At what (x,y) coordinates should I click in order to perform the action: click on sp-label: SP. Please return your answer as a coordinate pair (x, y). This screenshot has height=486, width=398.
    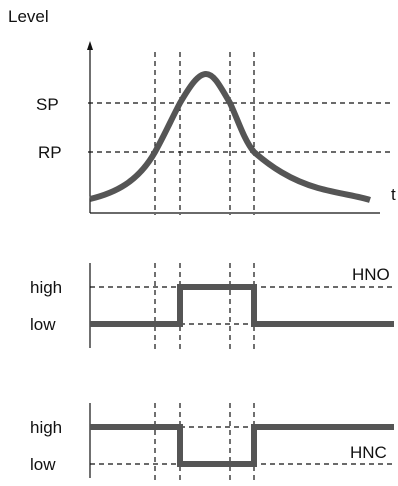
    Looking at the image, I should click on (47, 104).